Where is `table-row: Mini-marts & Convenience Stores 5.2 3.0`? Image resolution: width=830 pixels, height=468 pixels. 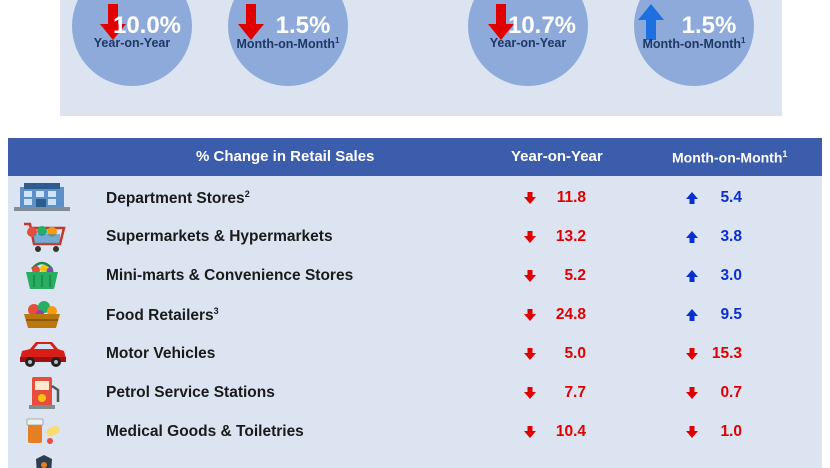
table-row: Mini-marts & Convenience Stores 5.2 3.0 is located at coordinates (415, 275).